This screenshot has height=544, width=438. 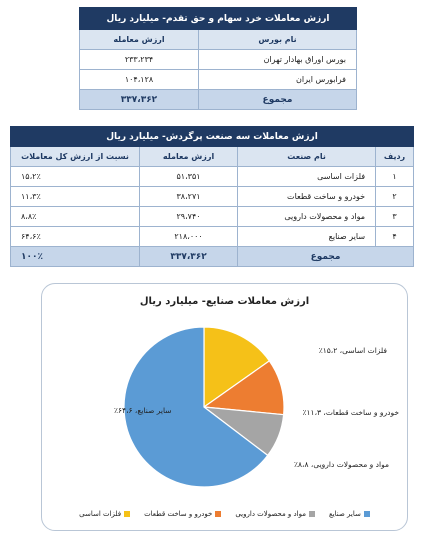 What do you see at coordinates (75, 256) in the screenshot?
I see `total-share: ۱۰۰٪` at bounding box center [75, 256].